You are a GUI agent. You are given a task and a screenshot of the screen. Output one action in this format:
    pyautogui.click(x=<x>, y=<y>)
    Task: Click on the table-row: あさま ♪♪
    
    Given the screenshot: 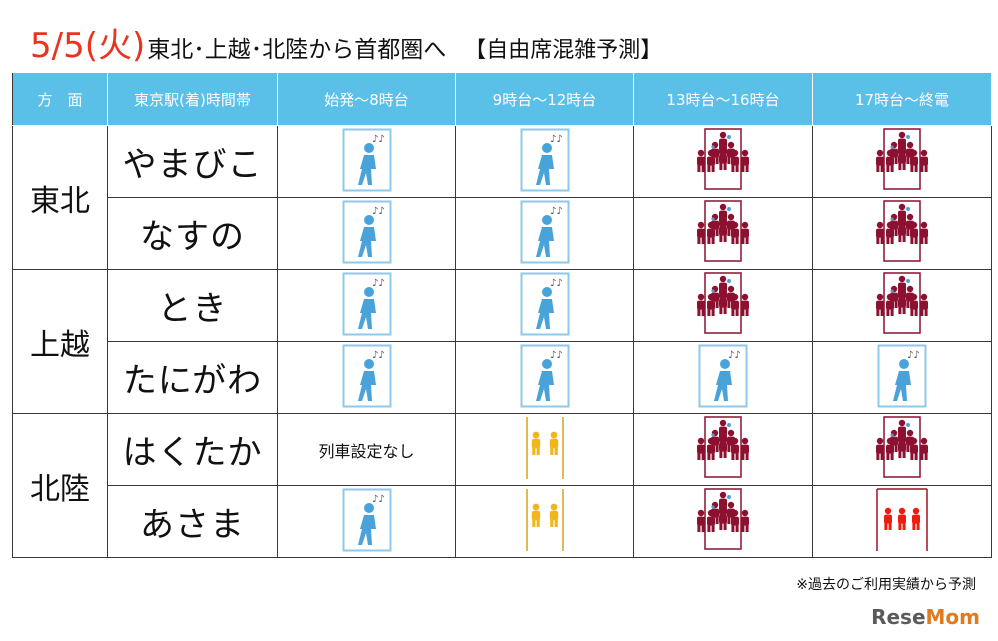 What is the action you would take?
    pyautogui.click(x=502, y=521)
    